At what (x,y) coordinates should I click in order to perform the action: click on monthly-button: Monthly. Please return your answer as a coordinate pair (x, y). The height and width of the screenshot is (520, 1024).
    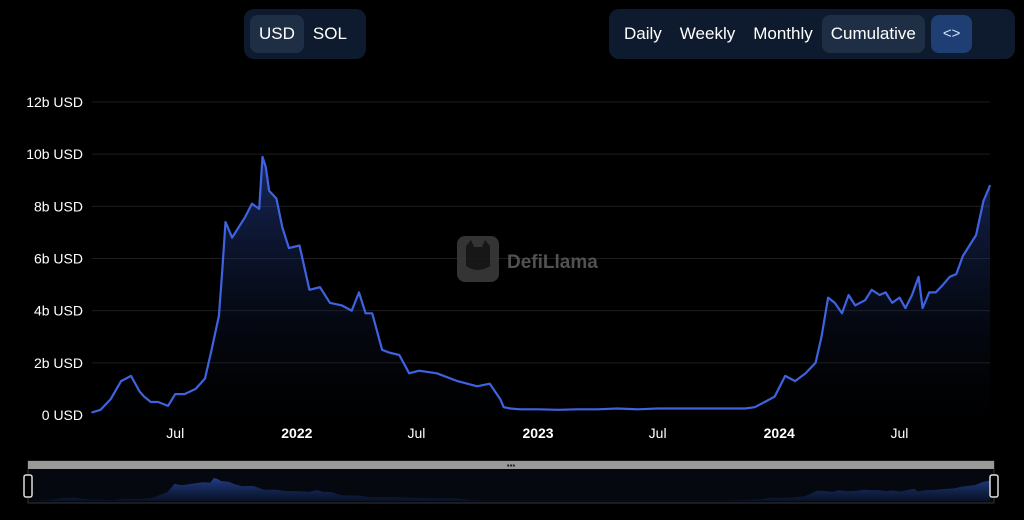
    Looking at the image, I should click on (783, 33).